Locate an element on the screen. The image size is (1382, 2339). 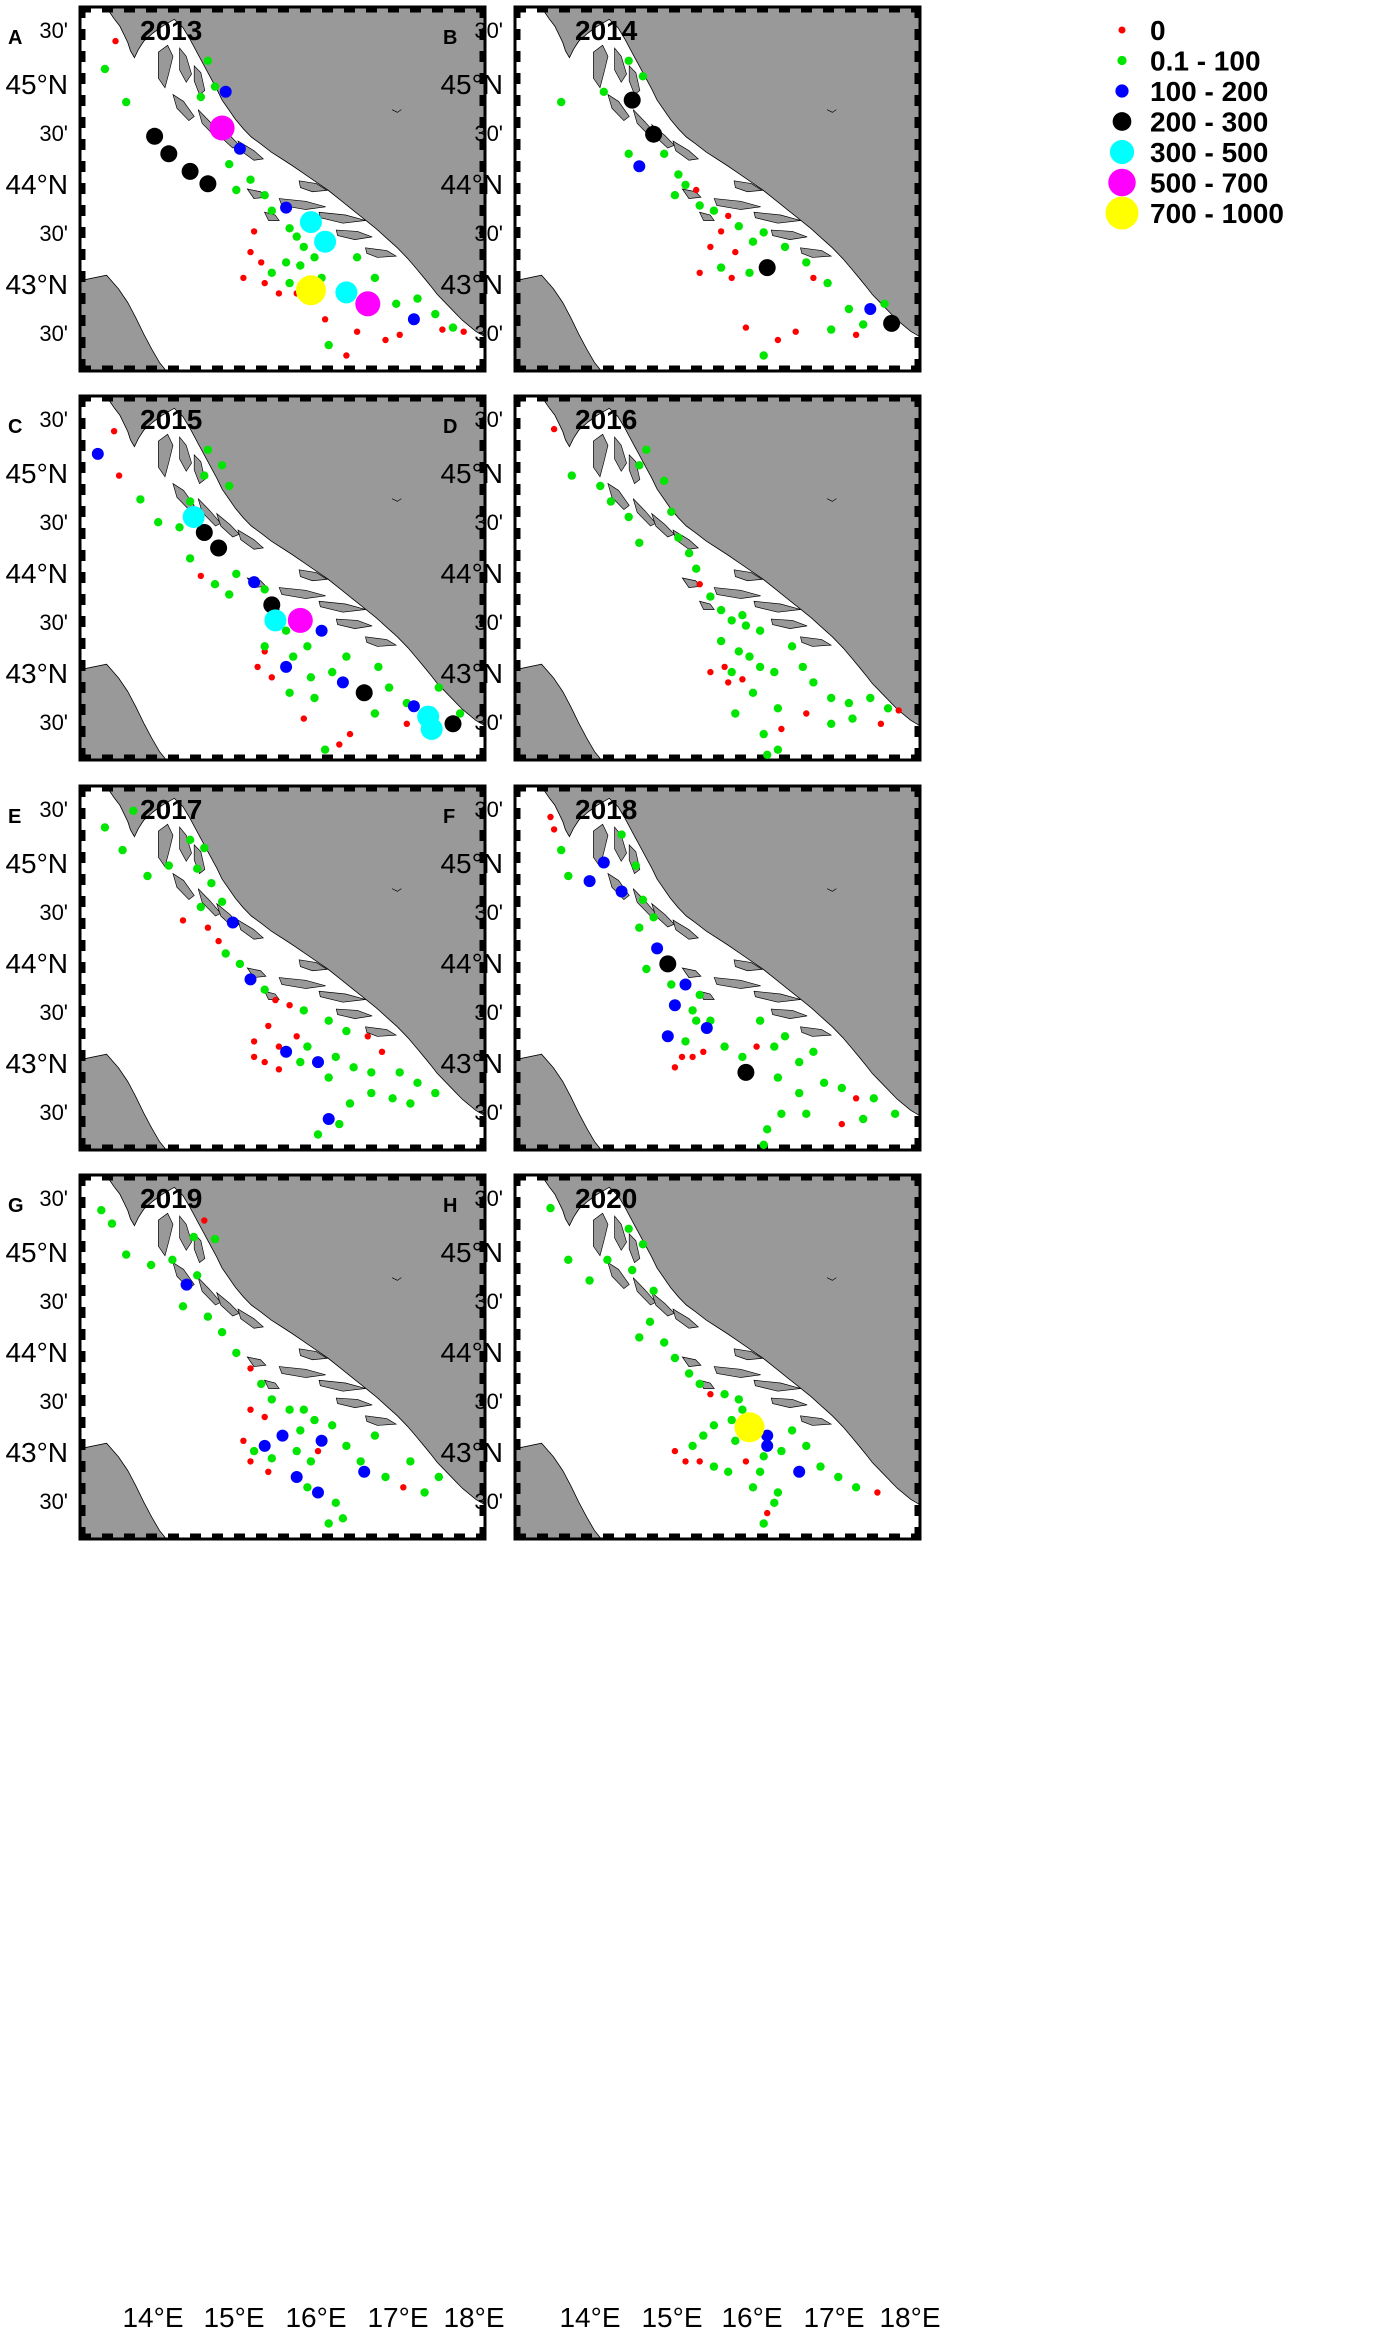
x-tick-label: 15°E is located at coordinates (671, 2317).